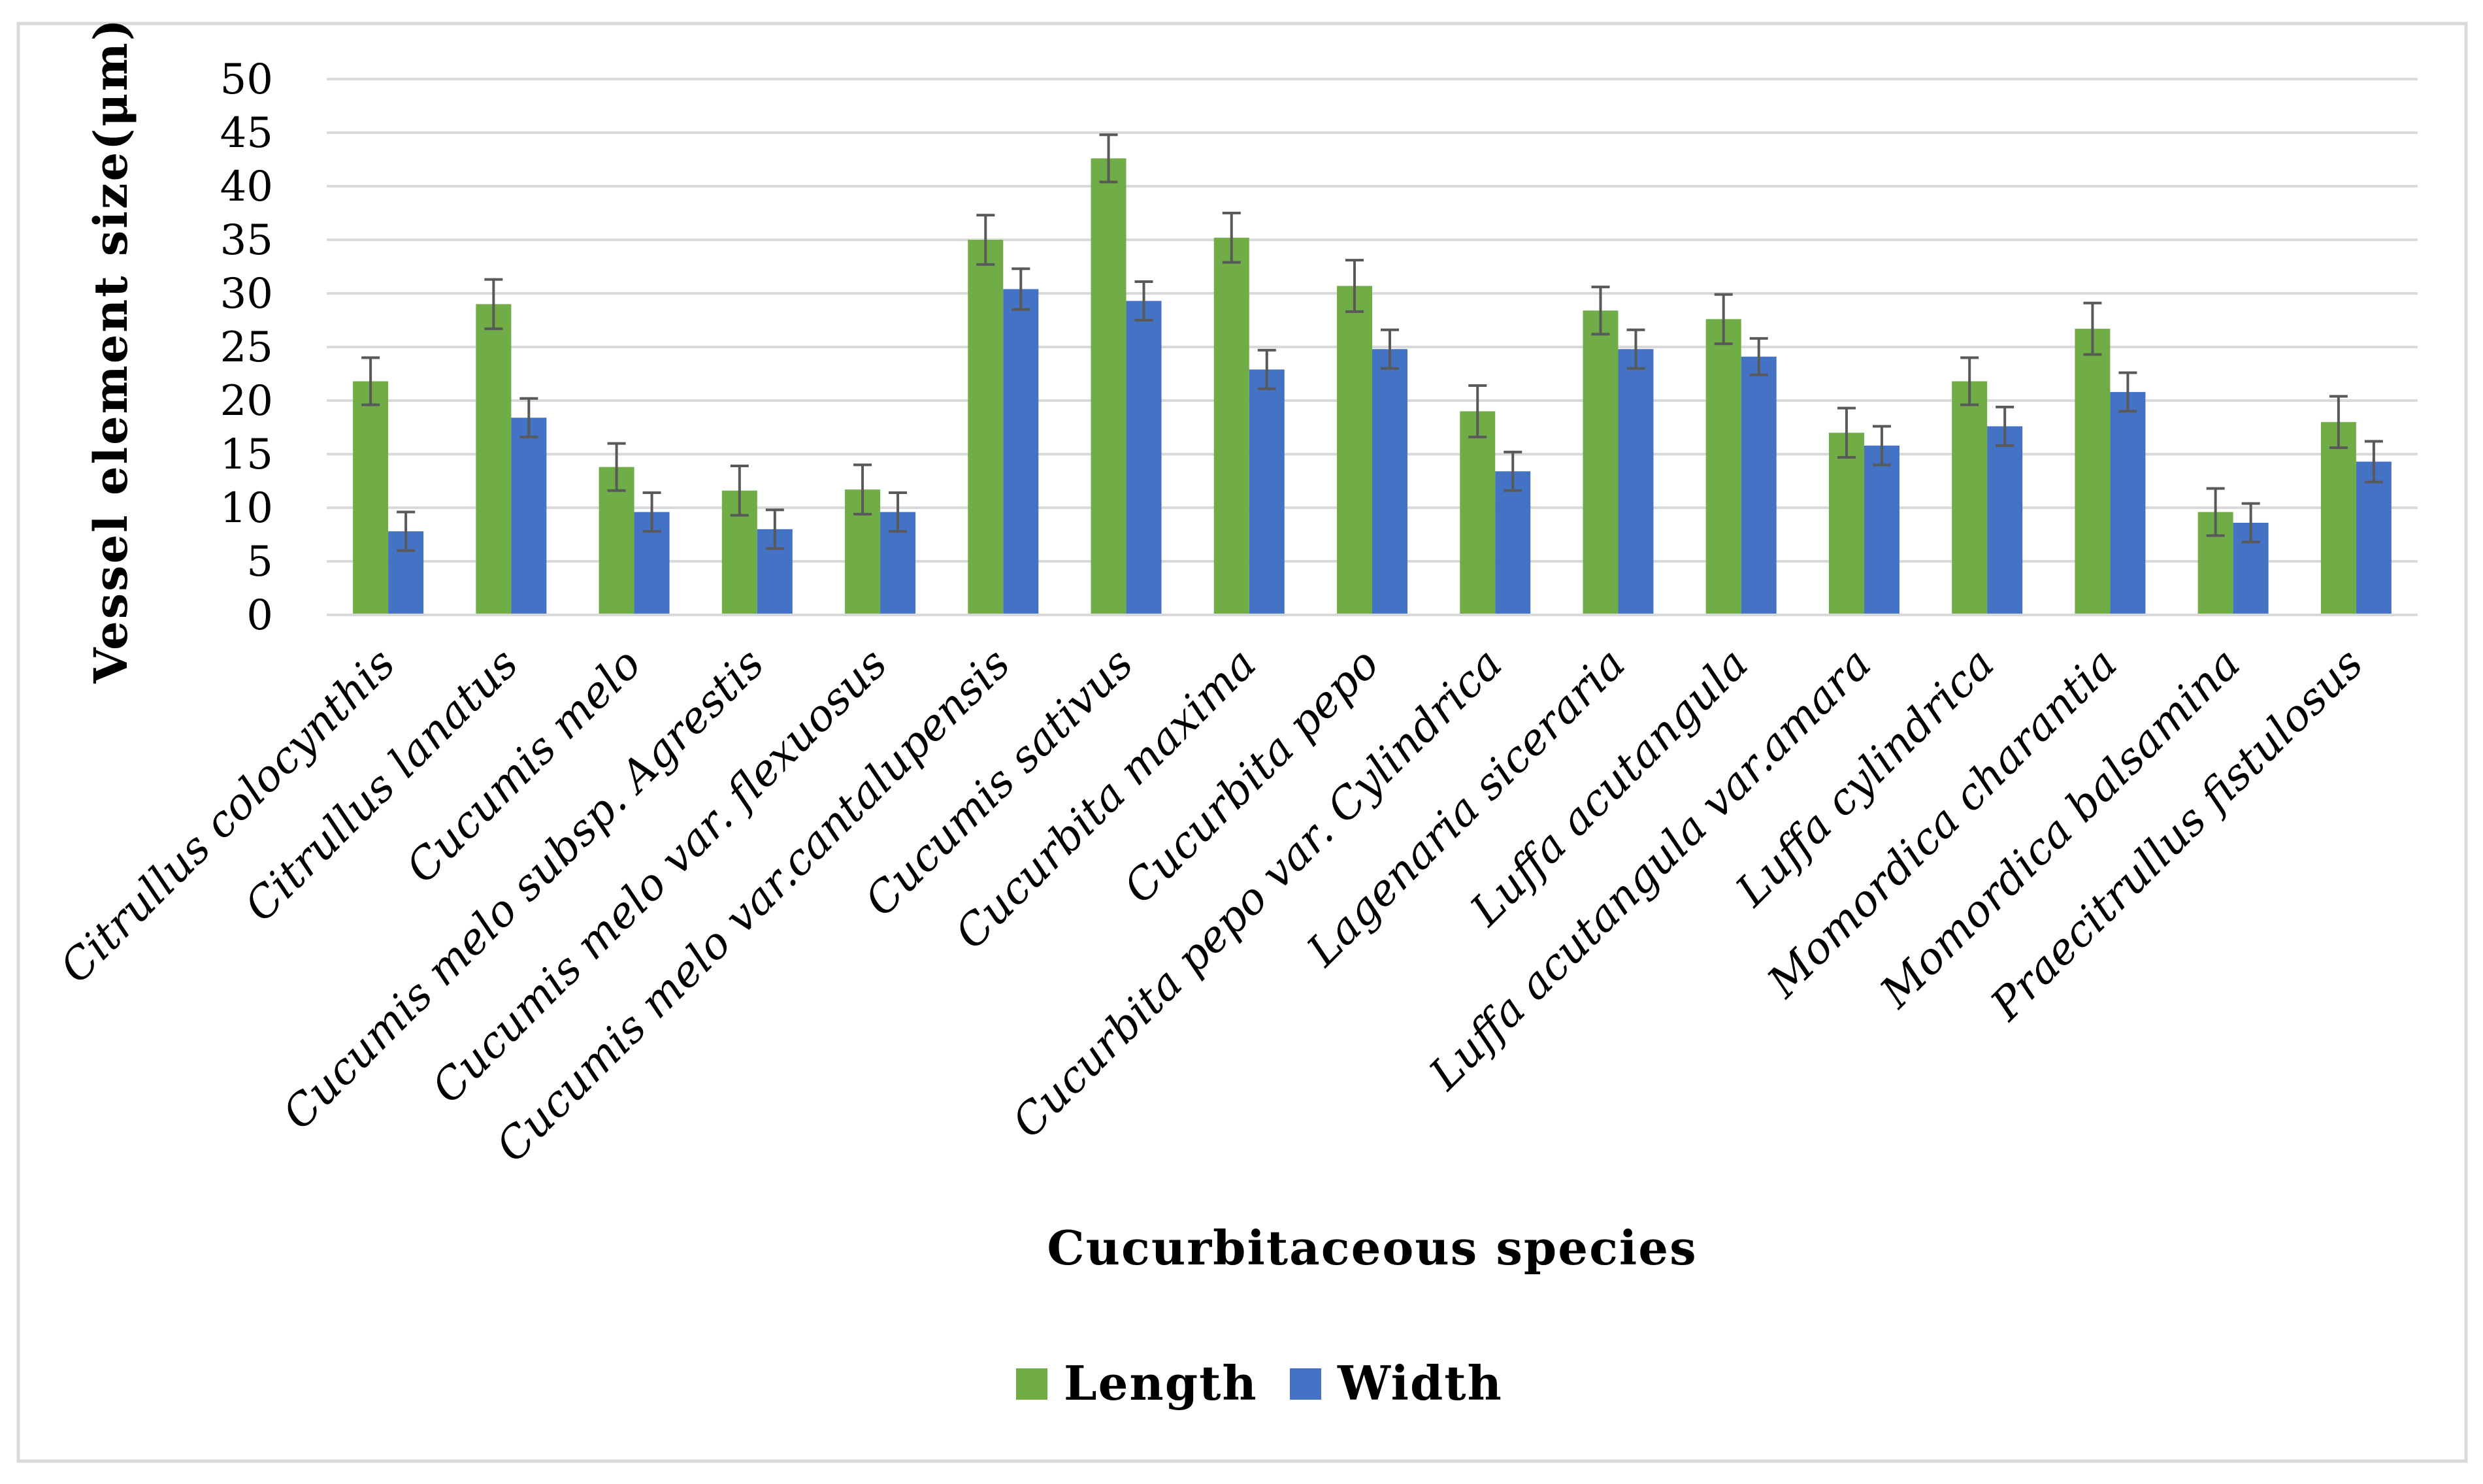 The height and width of the screenshot is (1484, 2483). I want to click on y-tick-label: 0, so click(259, 615).